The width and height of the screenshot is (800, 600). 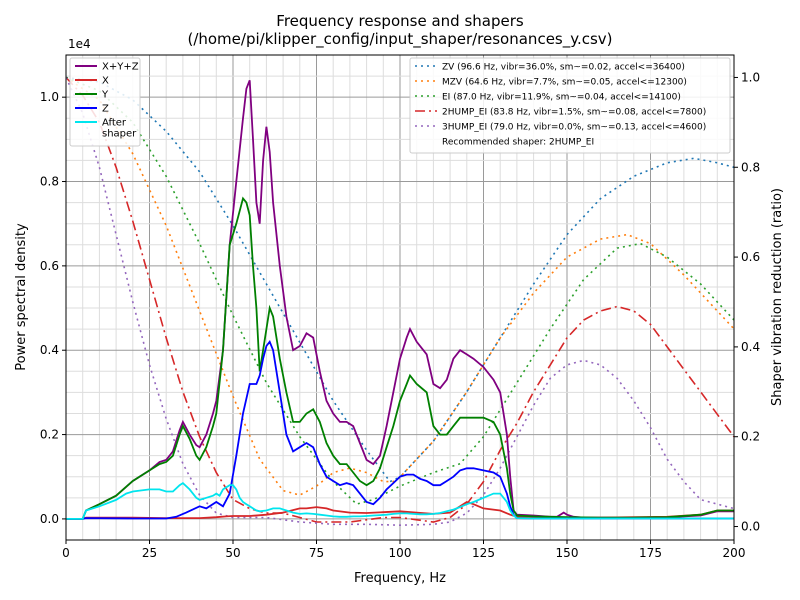 I want to click on x-tick-label: 25, so click(x=149, y=553).